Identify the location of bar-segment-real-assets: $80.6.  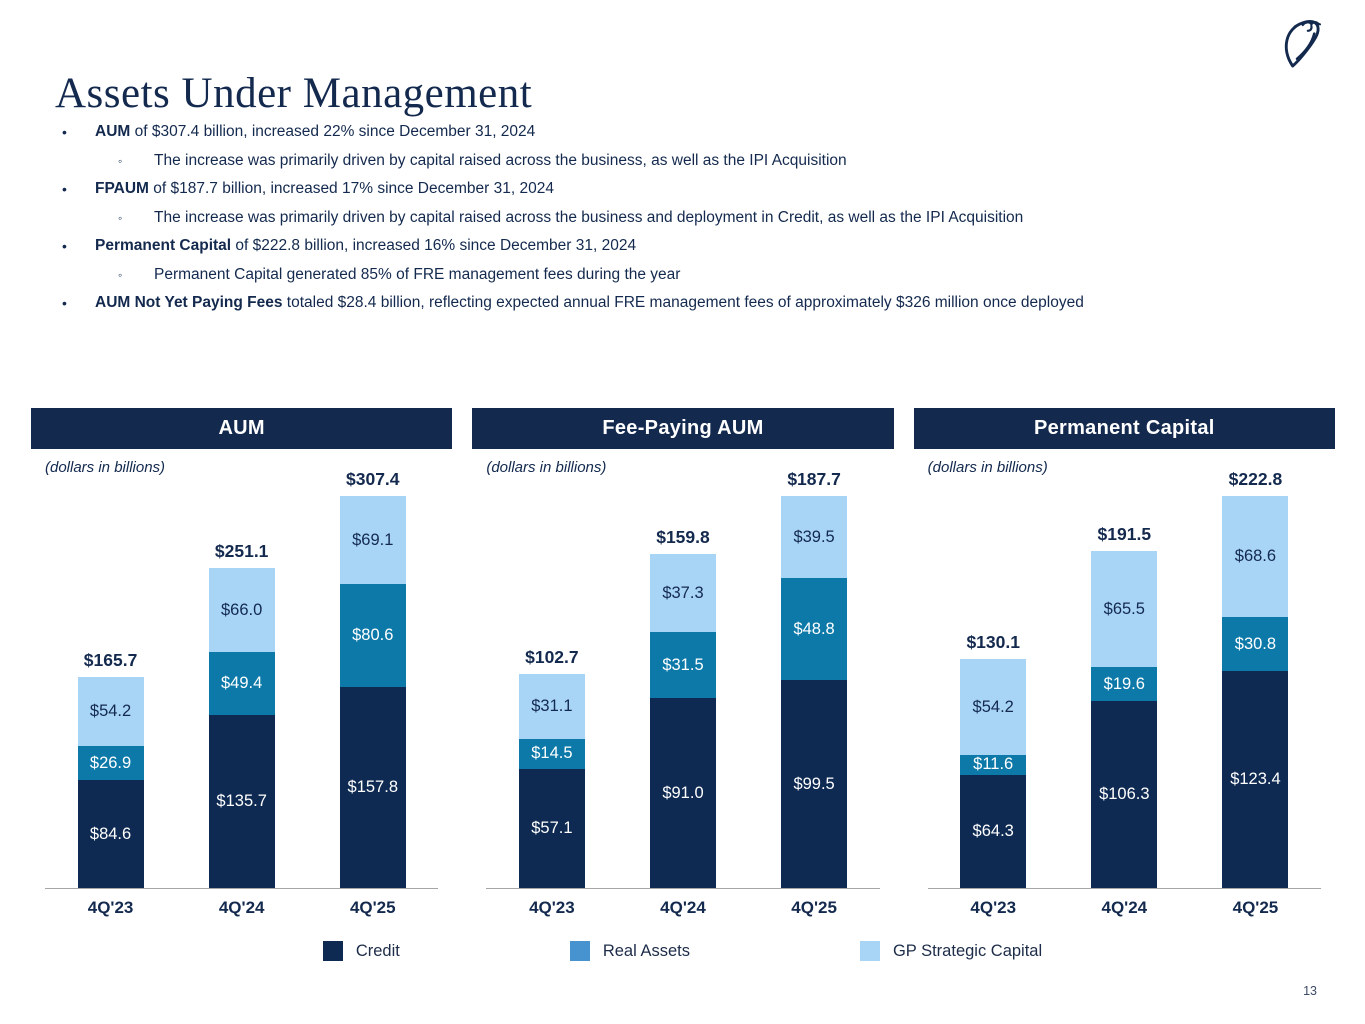
(372, 635).